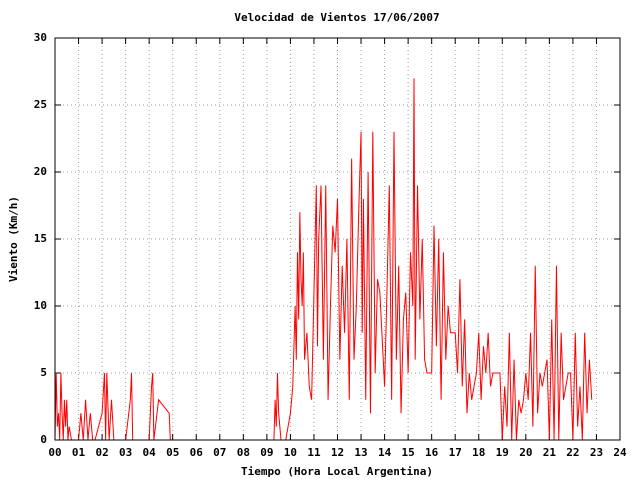 The width and height of the screenshot is (640, 480). What do you see at coordinates (243, 452) in the screenshot?
I see `x-tick-label: 08` at bounding box center [243, 452].